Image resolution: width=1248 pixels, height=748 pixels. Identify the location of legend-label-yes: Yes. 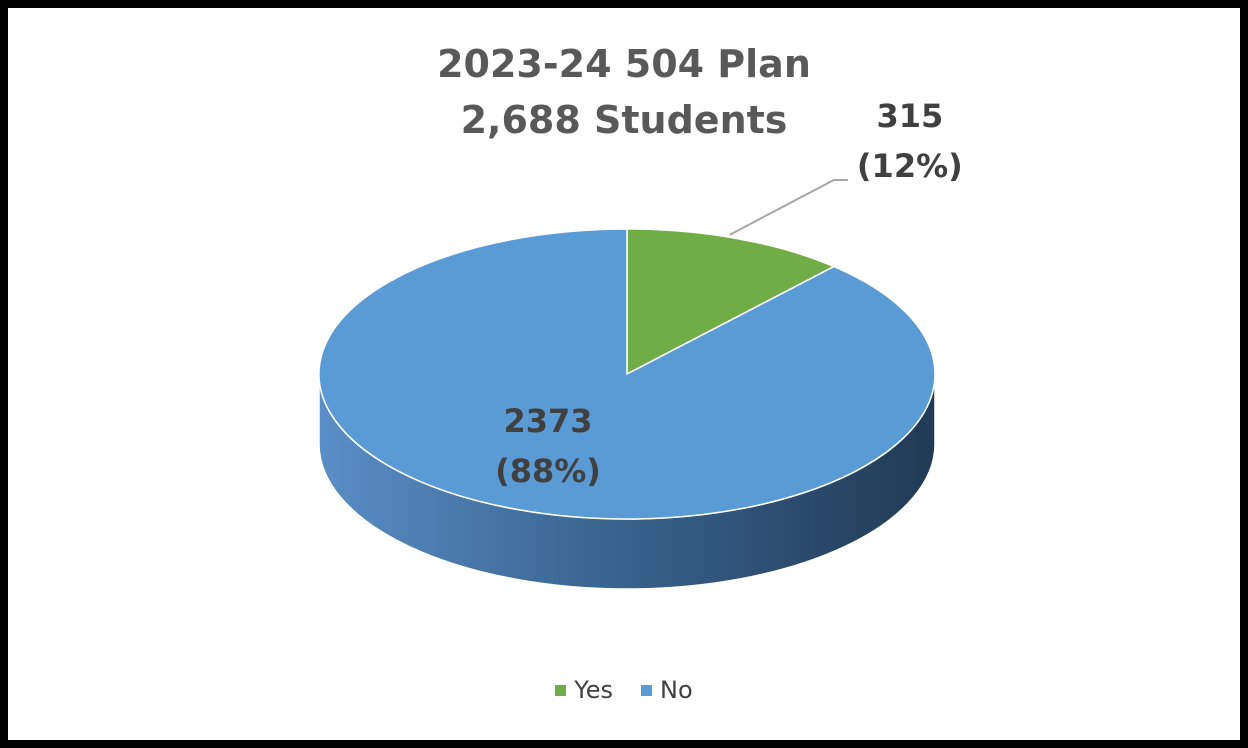
(594, 690).